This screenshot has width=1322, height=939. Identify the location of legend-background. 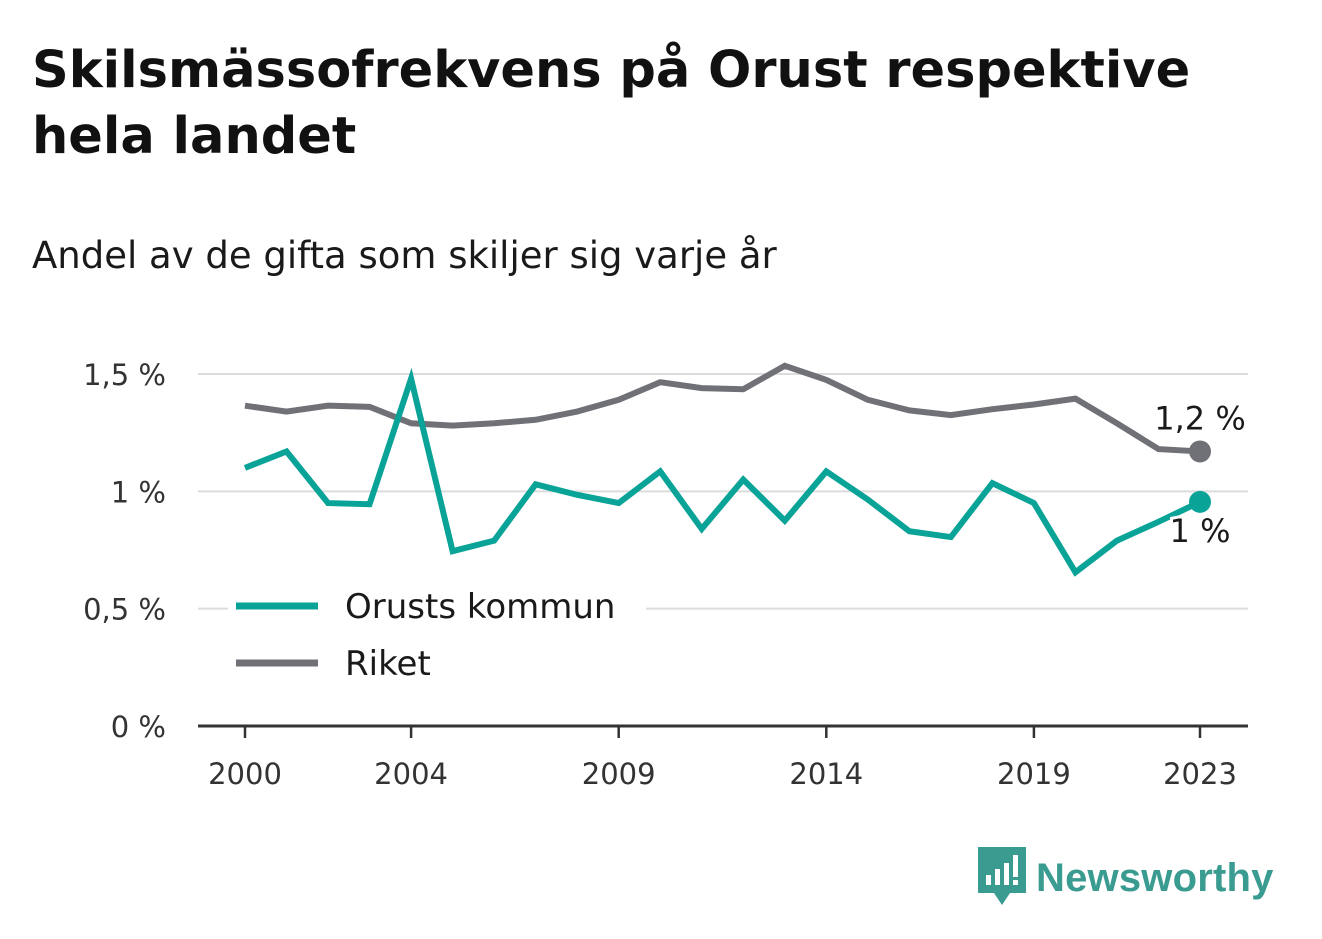
(437, 634).